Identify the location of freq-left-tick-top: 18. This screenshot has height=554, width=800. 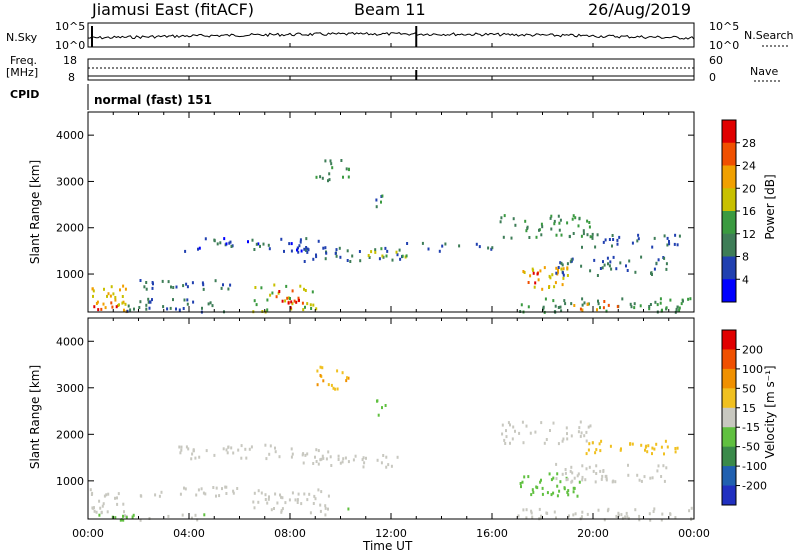
(70, 60).